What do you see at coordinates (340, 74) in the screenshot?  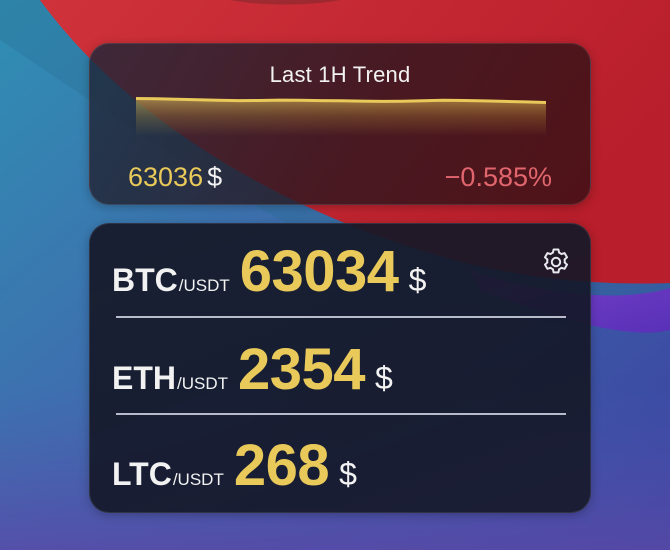 I see `trend-title: Last 1H Trend` at bounding box center [340, 74].